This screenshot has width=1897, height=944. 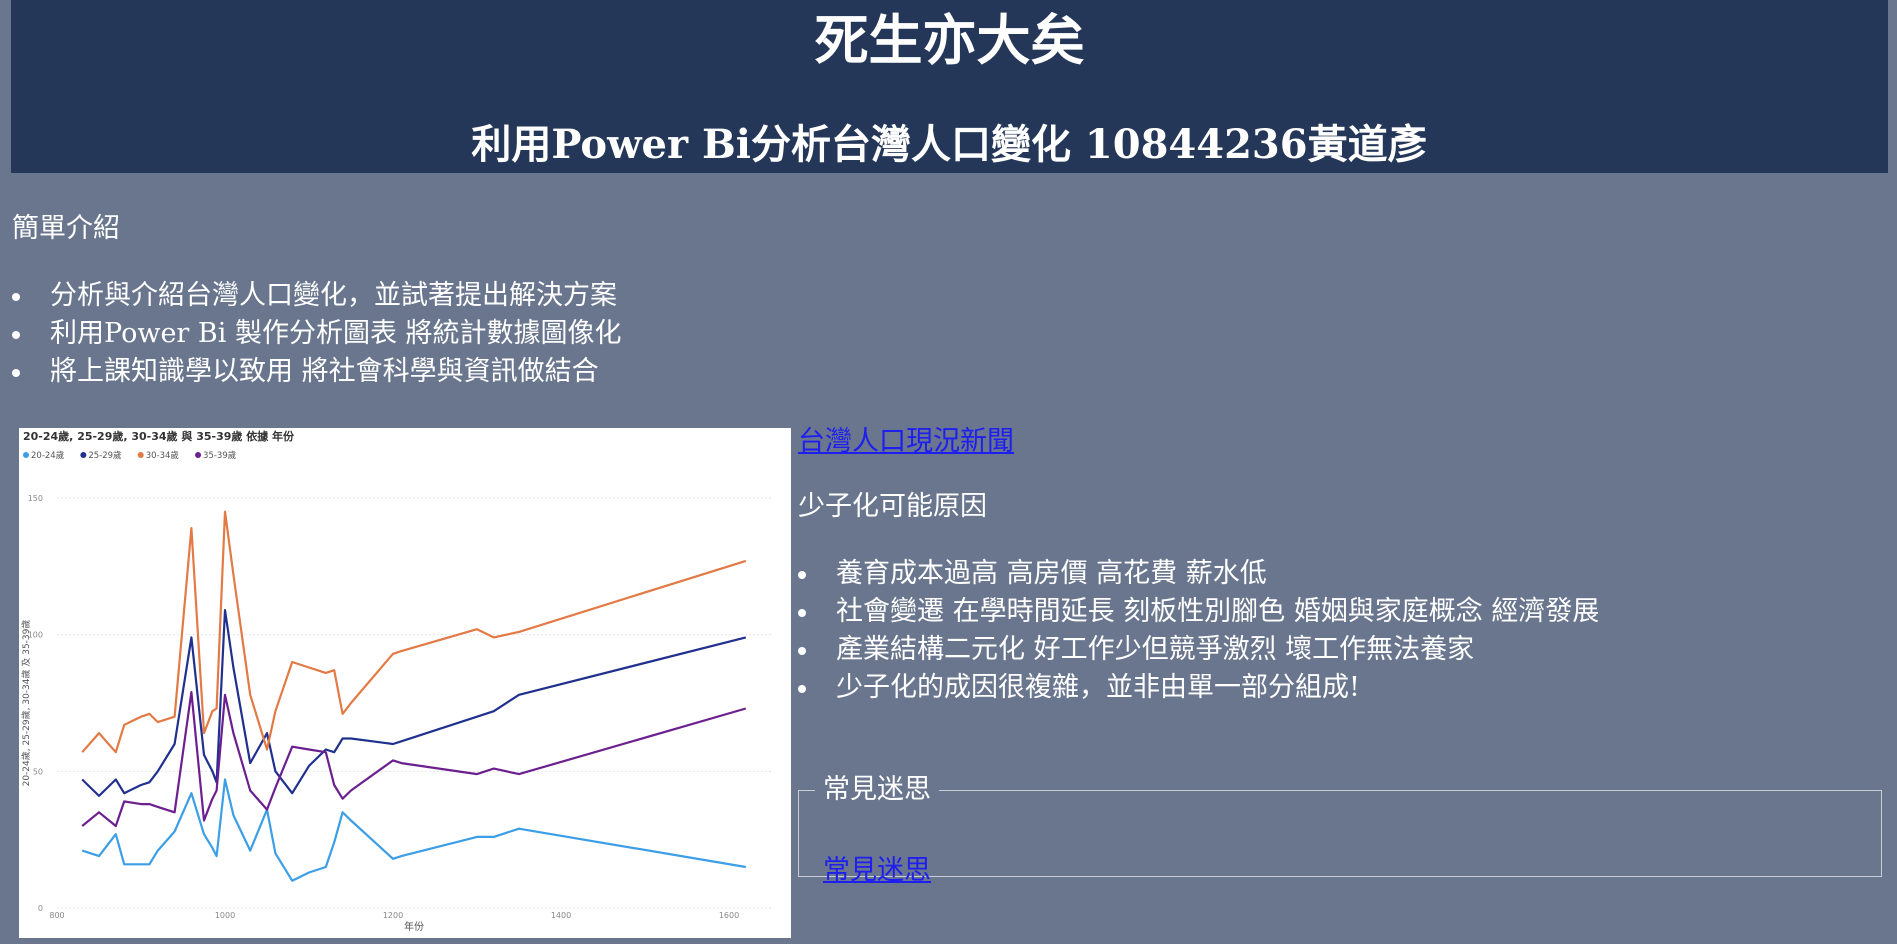 I want to click on x-tick-label: 1600, so click(x=729, y=915).